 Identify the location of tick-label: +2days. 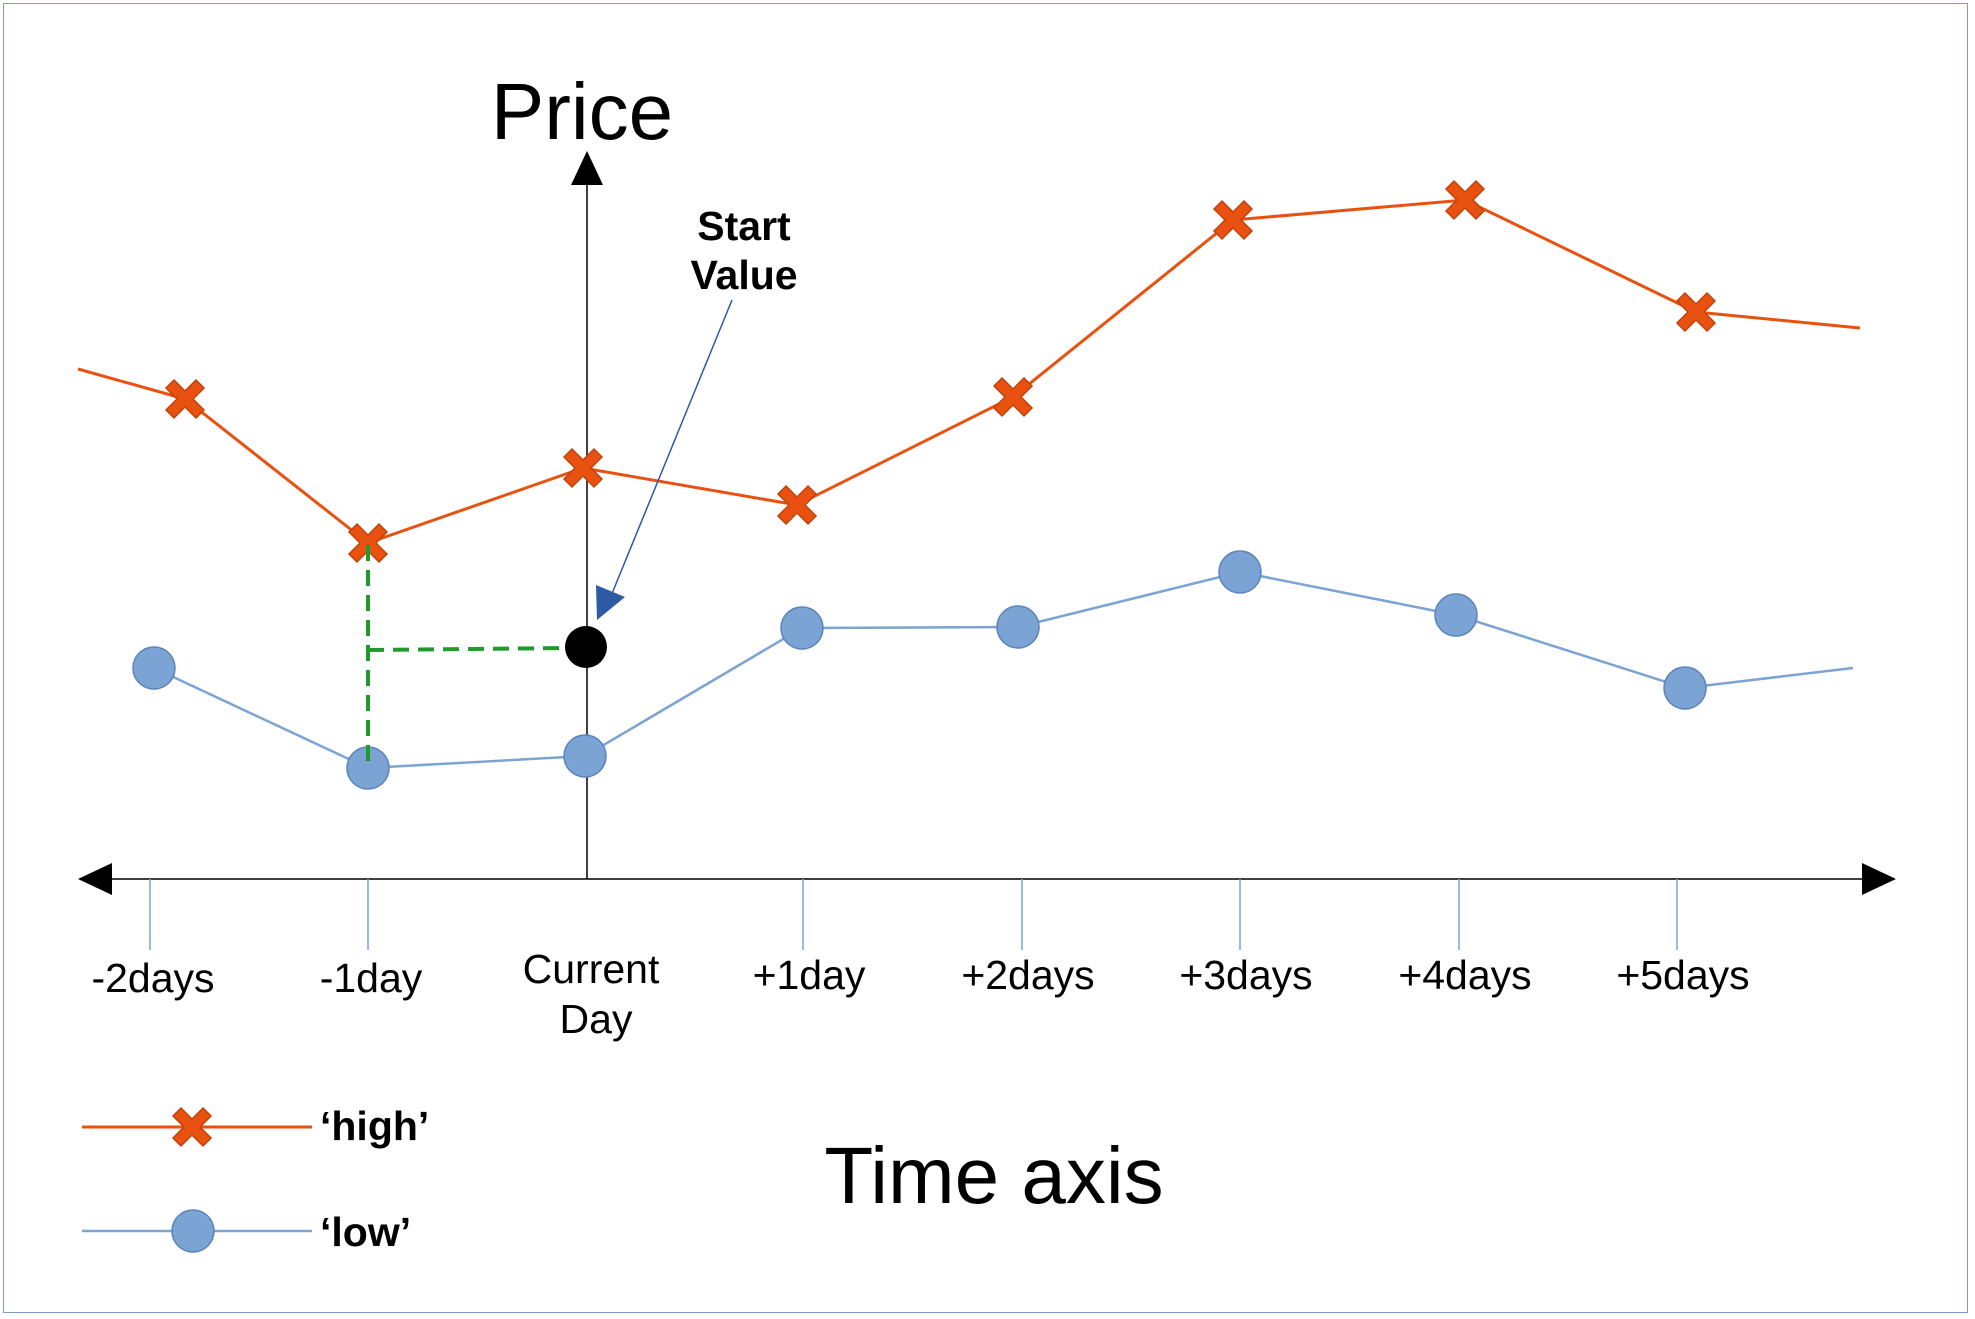
(1027, 975).